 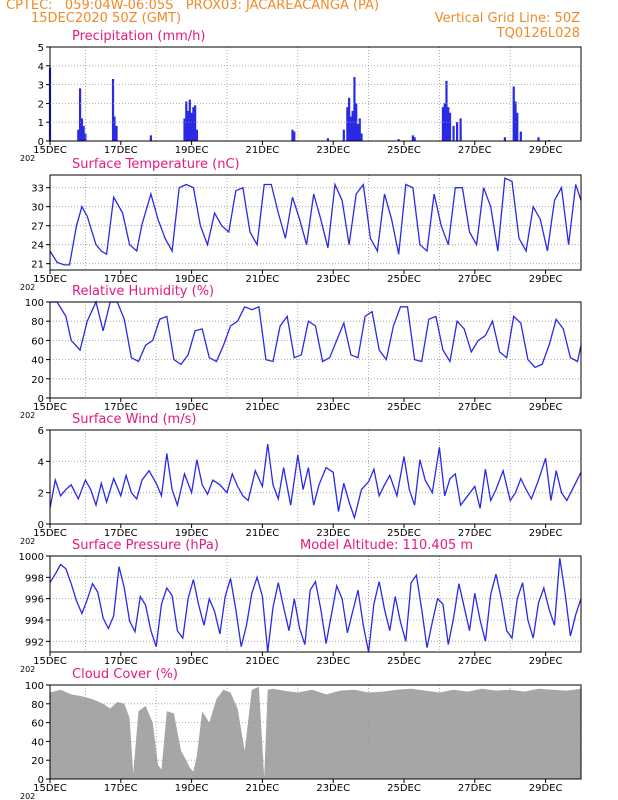 What do you see at coordinates (37, 246) in the screenshot?
I see `y-tick-label: 24` at bounding box center [37, 246].